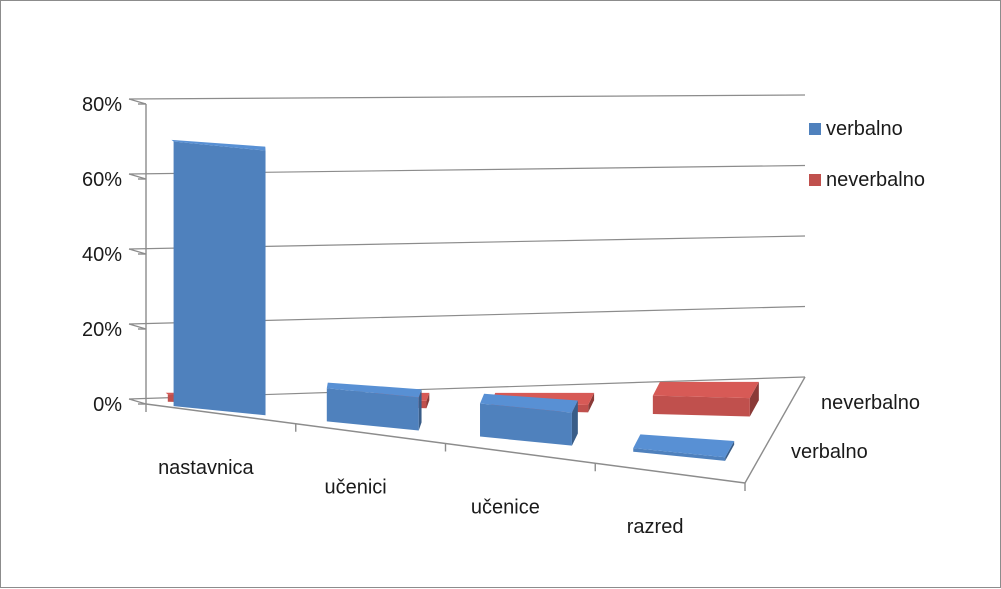 The image size is (1001, 589). What do you see at coordinates (867, 154) in the screenshot?
I see `legend: verbalno neverbalno` at bounding box center [867, 154].